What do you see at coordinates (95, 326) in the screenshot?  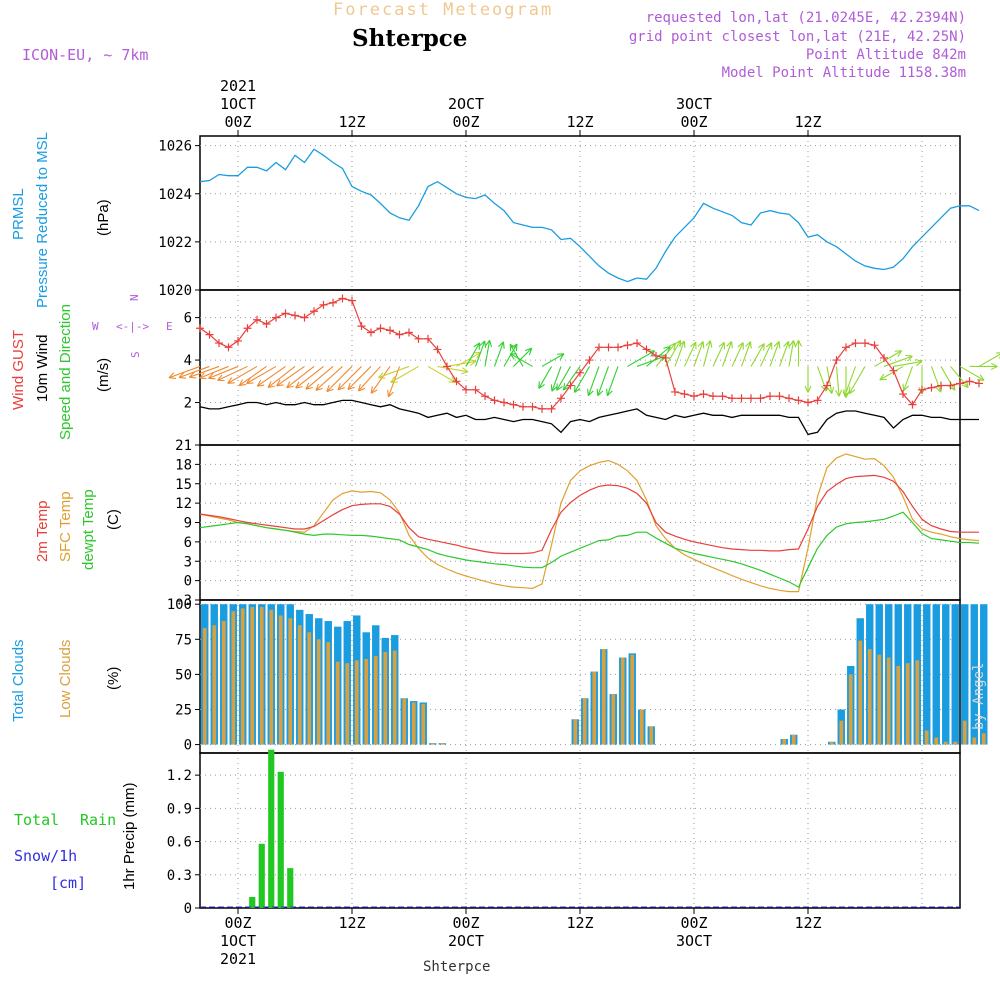 I see `wind-rose-w: W` at bounding box center [95, 326].